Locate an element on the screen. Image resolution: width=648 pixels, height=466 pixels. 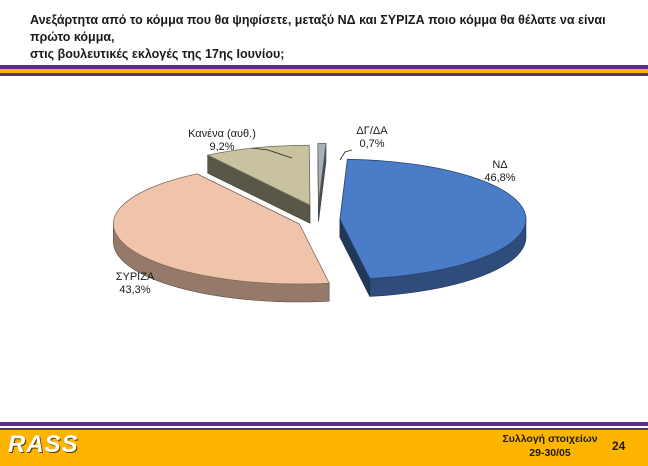
collection-info: Συλλογή στοιχείων 29-30/05 is located at coordinates (550, 446).